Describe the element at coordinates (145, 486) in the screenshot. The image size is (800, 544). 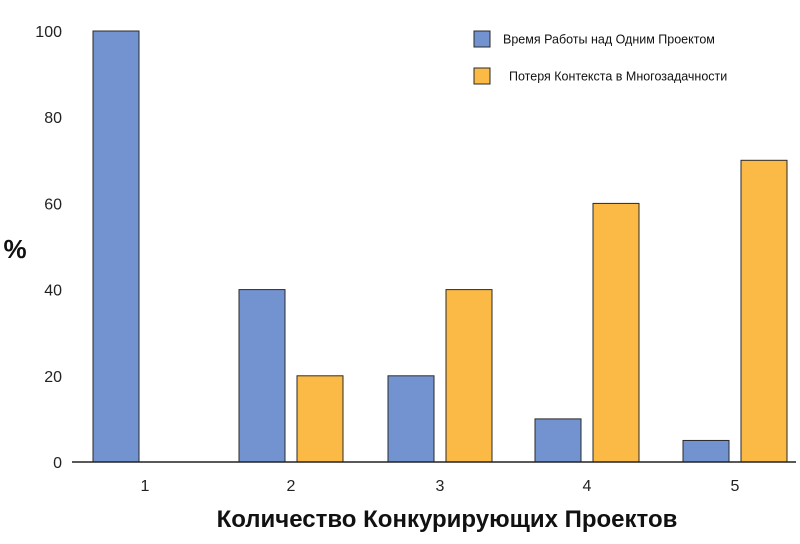
I see `x-tick-label: 1` at that location.